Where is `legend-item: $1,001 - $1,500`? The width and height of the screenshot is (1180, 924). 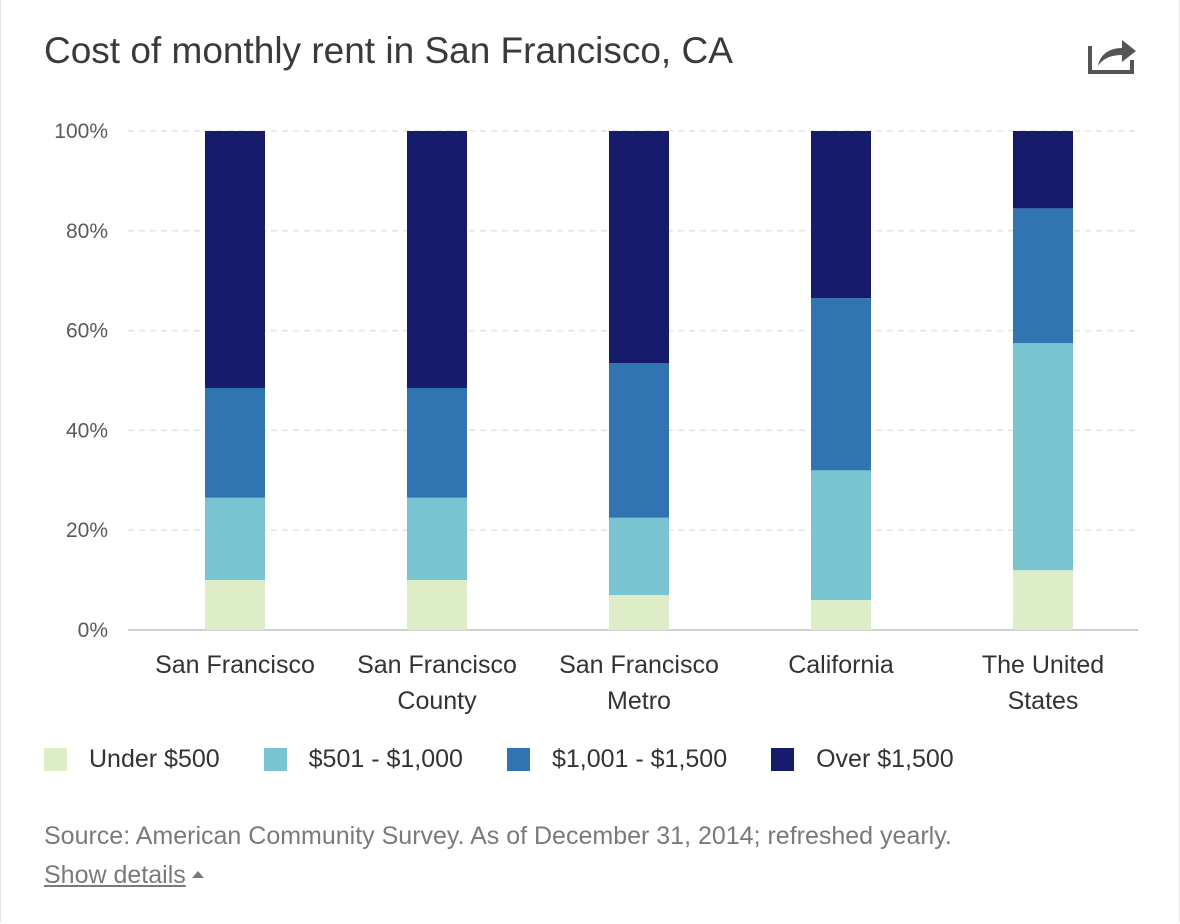 legend-item: $1,001 - $1,500 is located at coordinates (617, 759).